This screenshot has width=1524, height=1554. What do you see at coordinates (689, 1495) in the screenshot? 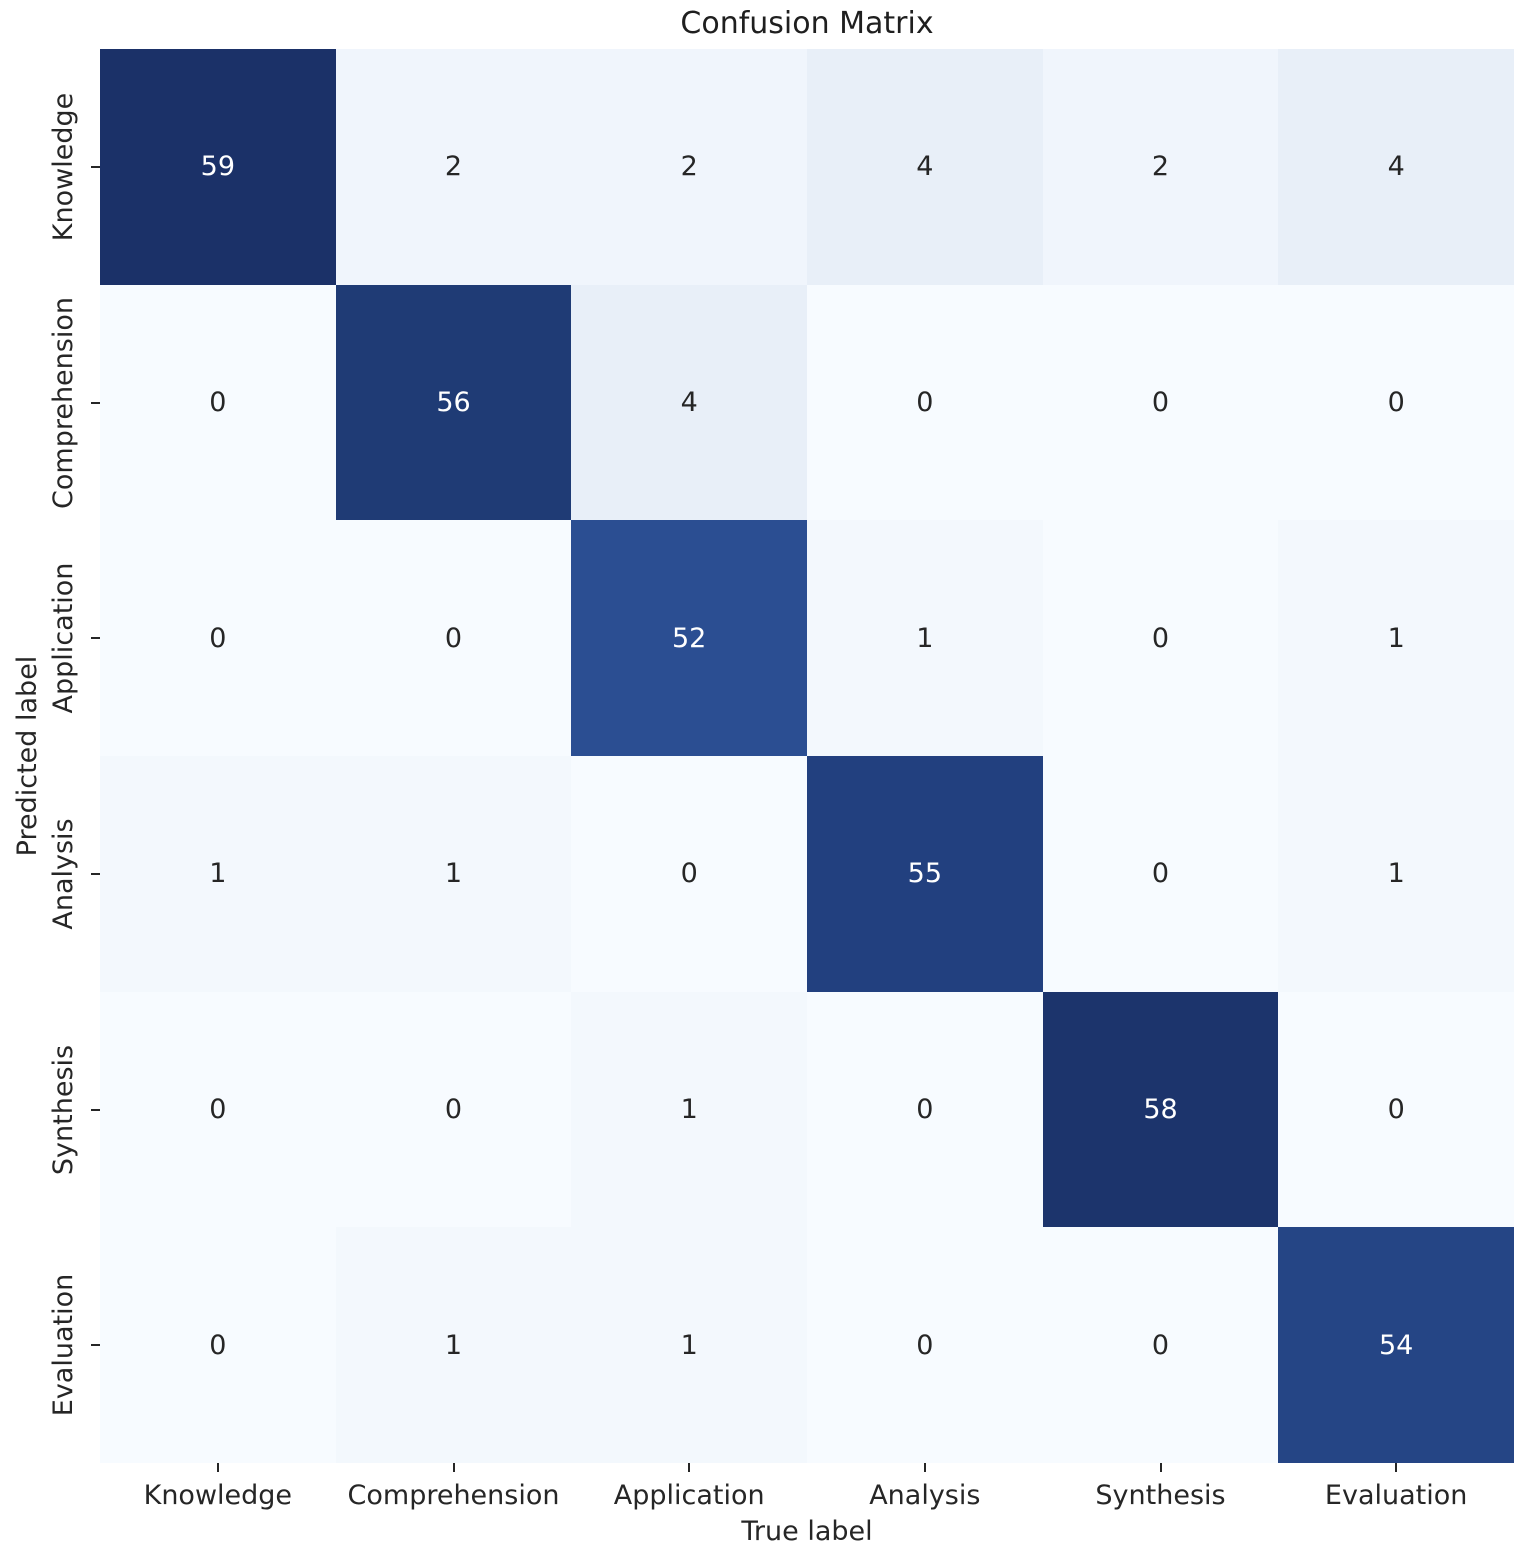
I see `x-tick-label: Application` at bounding box center [689, 1495].